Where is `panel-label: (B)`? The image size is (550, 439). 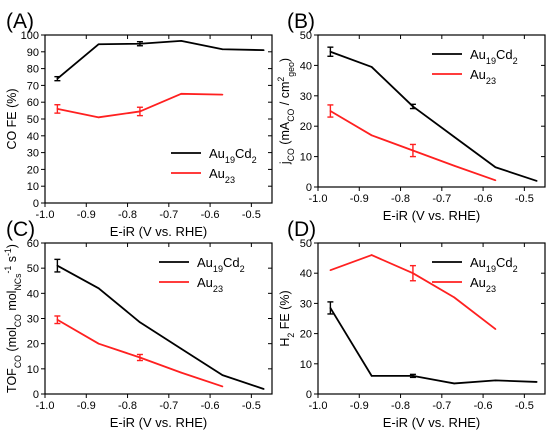
panel-label: (B) is located at coordinates (301, 21).